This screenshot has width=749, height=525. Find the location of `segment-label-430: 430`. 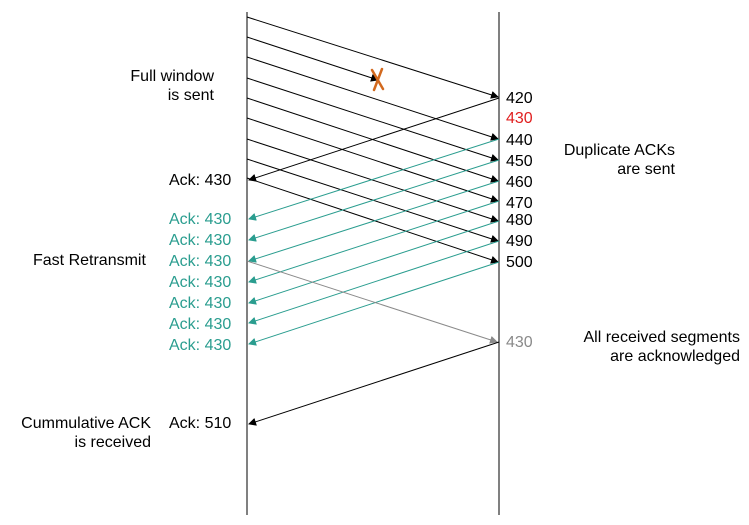

segment-label-430: 430 is located at coordinates (519, 118).